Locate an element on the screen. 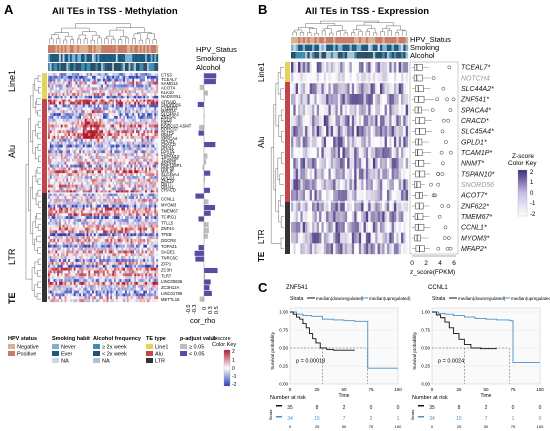 This screenshot has height=431, width=550. annotation-cell-hpv is located at coordinates (153, 49).